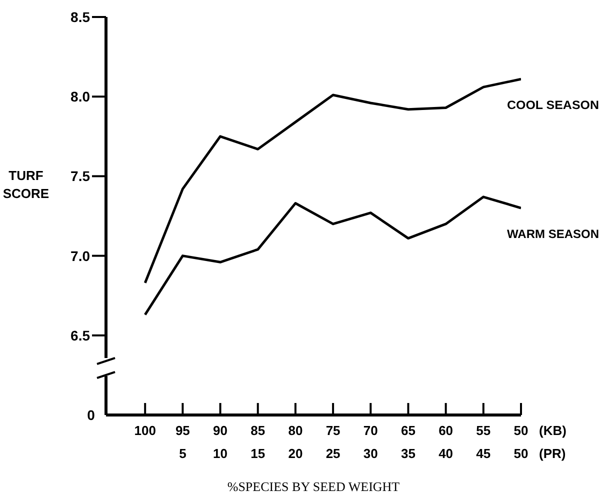 Image resolution: width=603 pixels, height=495 pixels. I want to click on y-tick-label: 6.5, so click(80, 335).